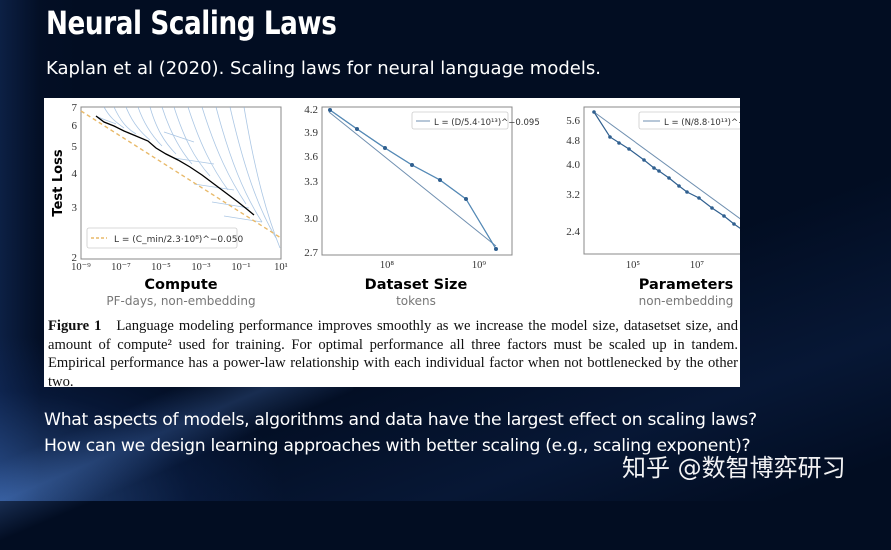  I want to click on watermark: 知乎 @数智博弈研习, so click(734, 468).